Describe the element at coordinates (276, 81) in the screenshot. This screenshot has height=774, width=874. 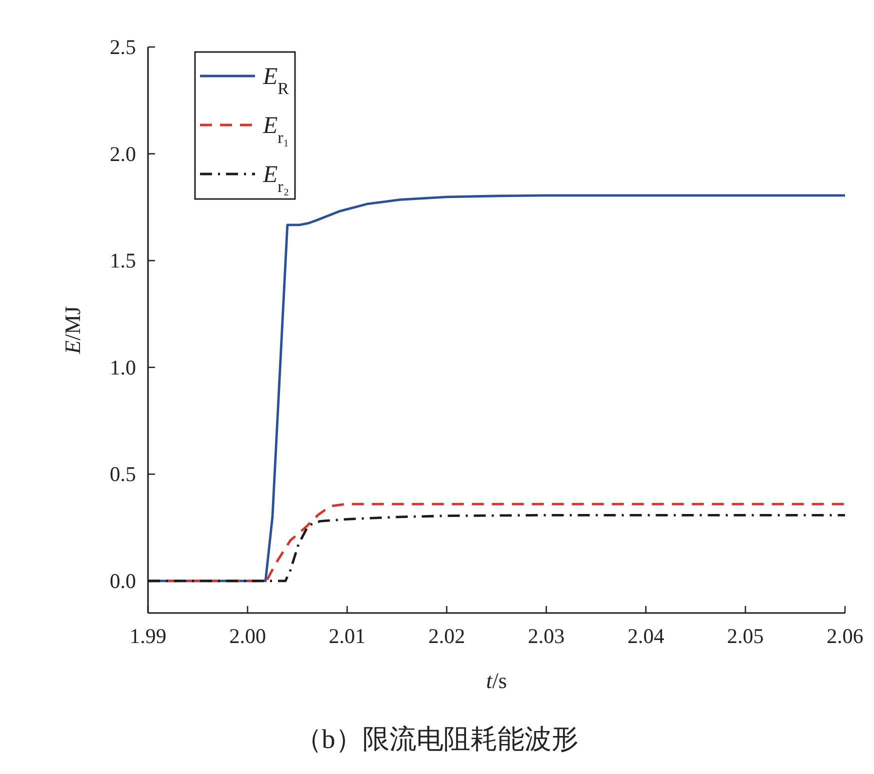
I see `legend-label: E$_{R}$` at that location.